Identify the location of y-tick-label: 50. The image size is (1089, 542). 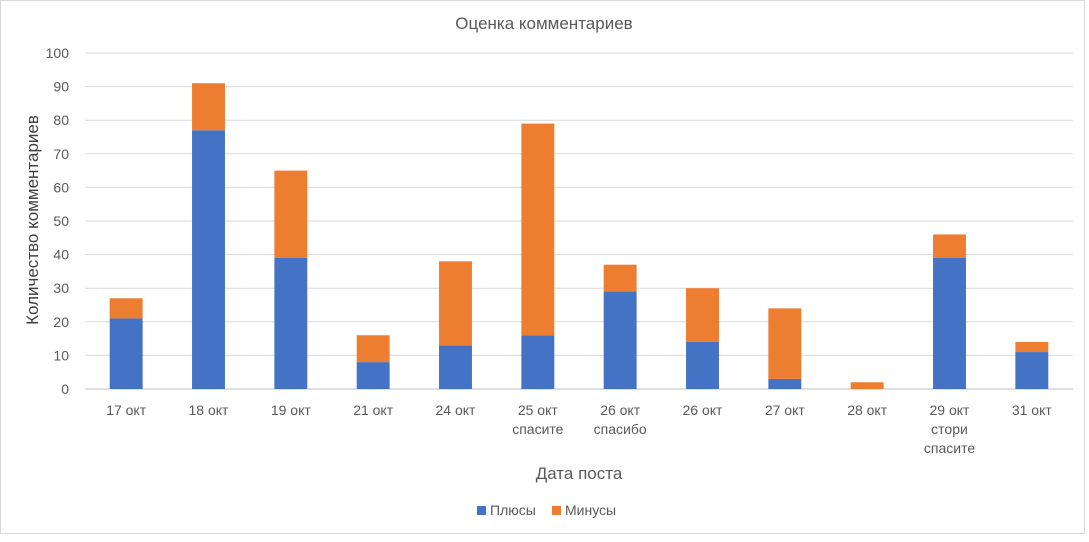
(61, 221).